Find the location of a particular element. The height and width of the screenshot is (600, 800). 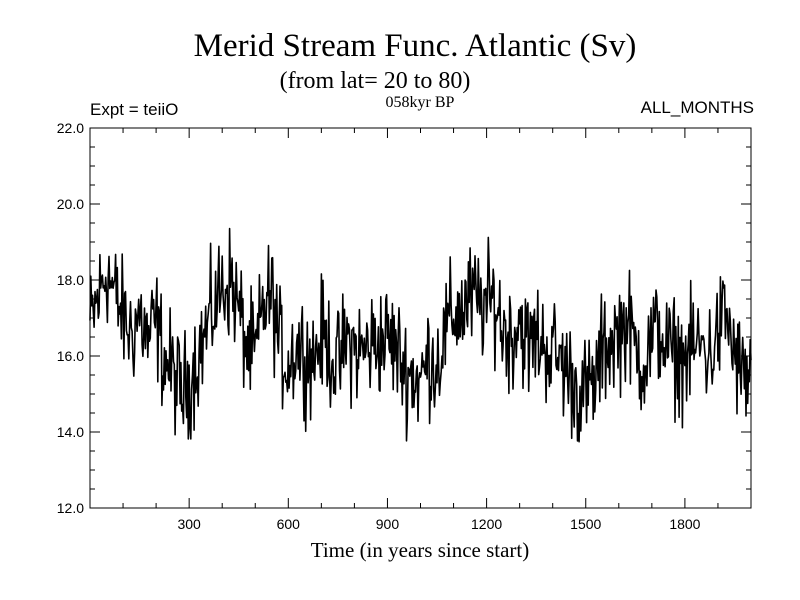

y-tick-label: 12.0 is located at coordinates (70, 508).